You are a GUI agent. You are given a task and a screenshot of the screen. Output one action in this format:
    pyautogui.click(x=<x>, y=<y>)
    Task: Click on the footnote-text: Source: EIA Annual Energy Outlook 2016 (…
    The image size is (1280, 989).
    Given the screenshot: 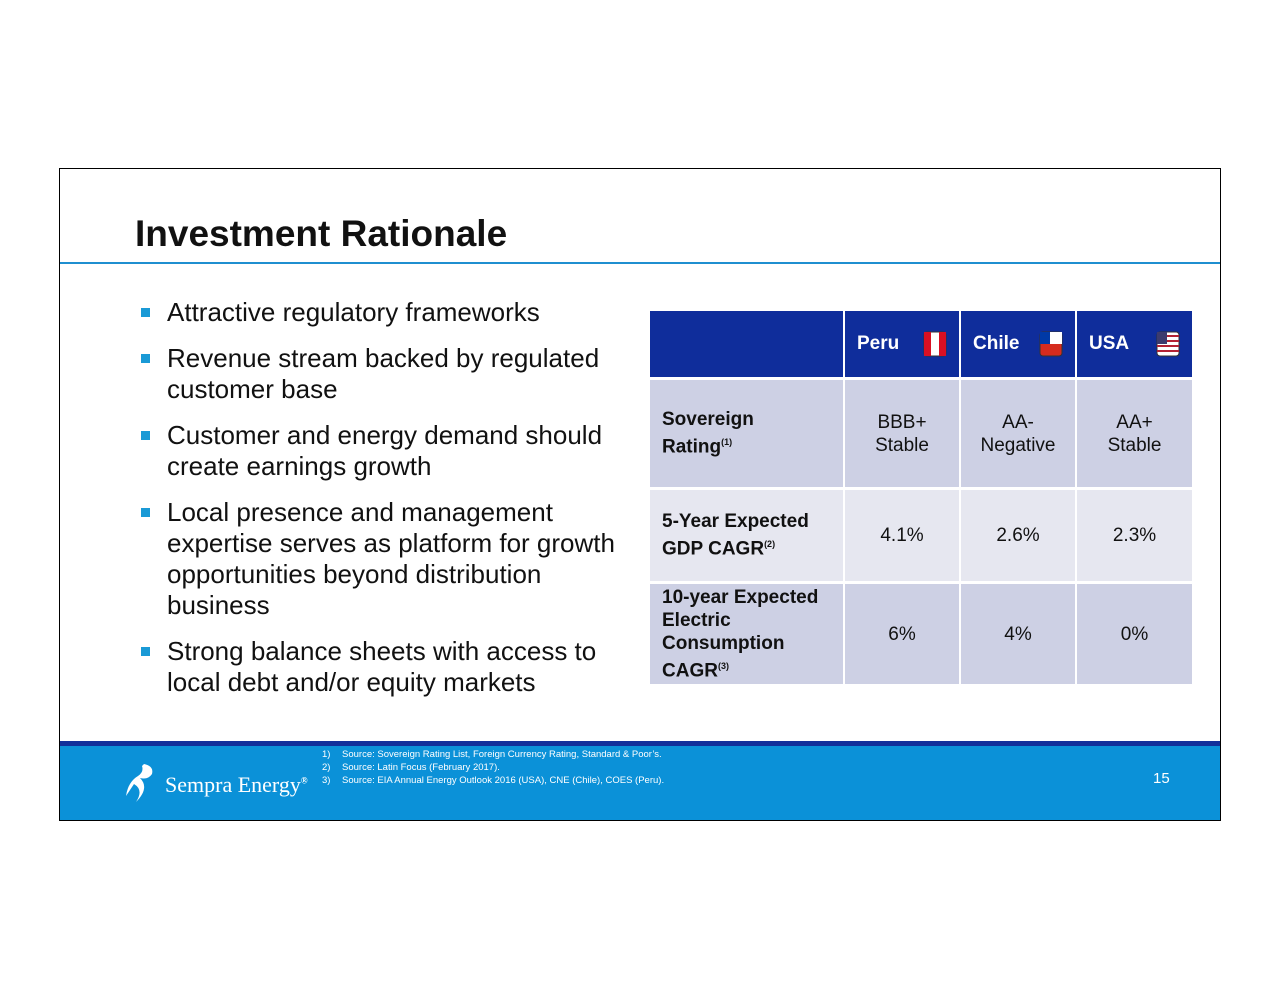 What is the action you would take?
    pyautogui.click(x=503, y=780)
    